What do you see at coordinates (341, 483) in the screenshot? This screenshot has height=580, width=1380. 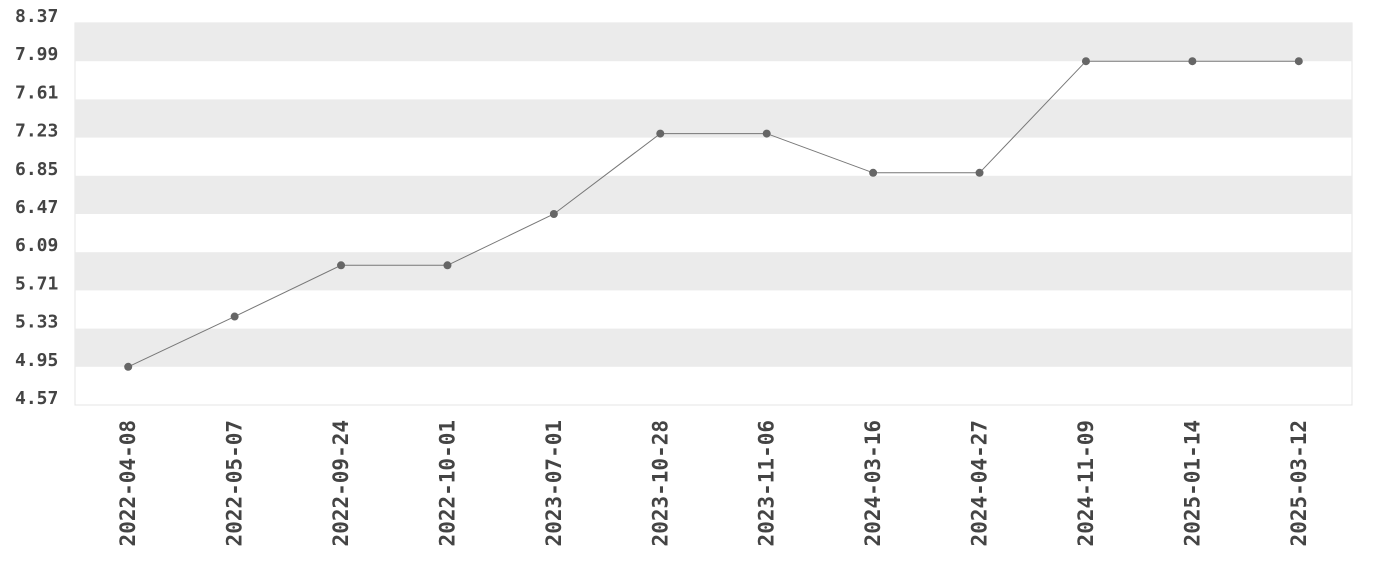 I see `x-tick-label: 2022-09-24` at bounding box center [341, 483].